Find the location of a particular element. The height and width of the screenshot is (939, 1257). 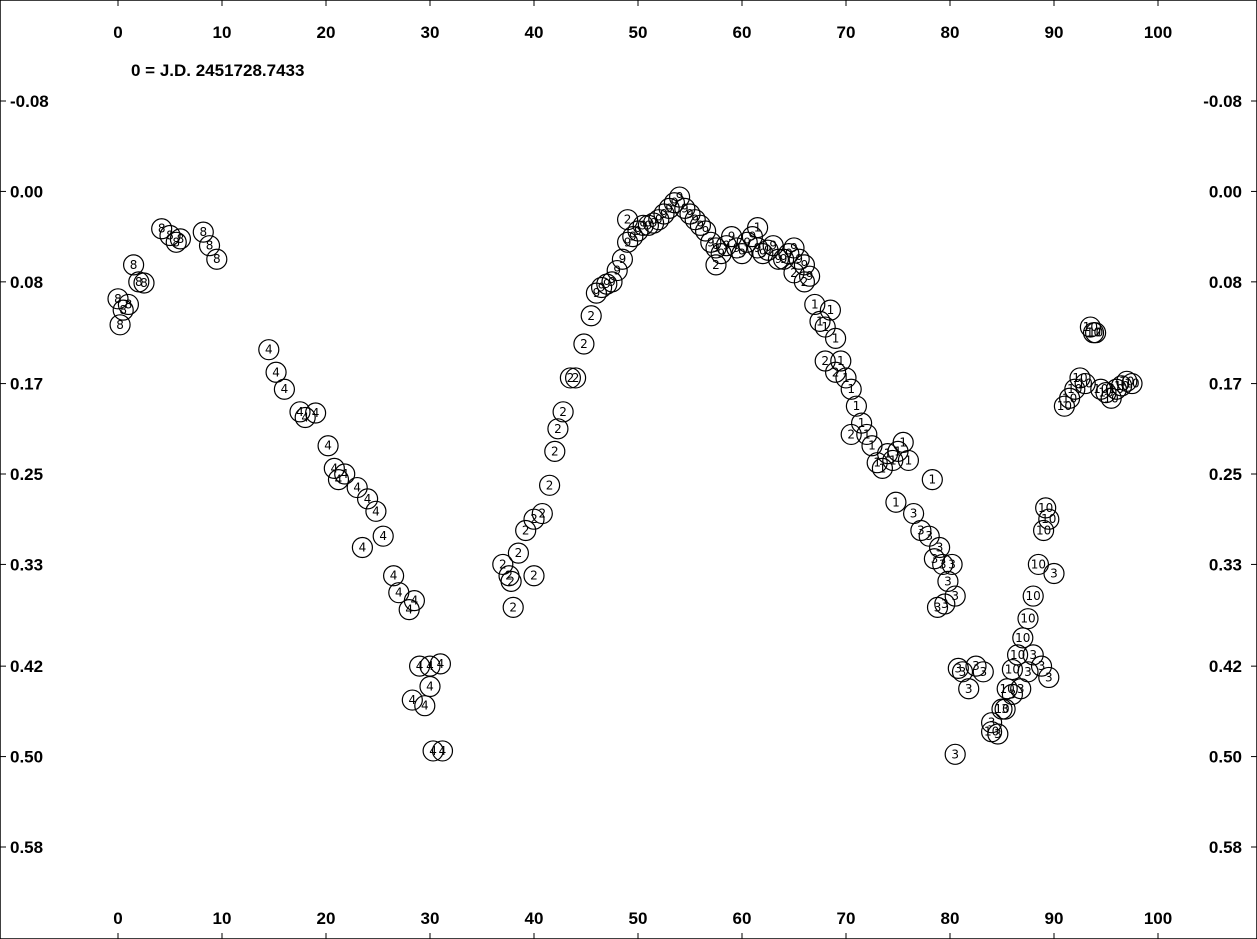

x-tick-label-bottom: 40 is located at coordinates (534, 918).